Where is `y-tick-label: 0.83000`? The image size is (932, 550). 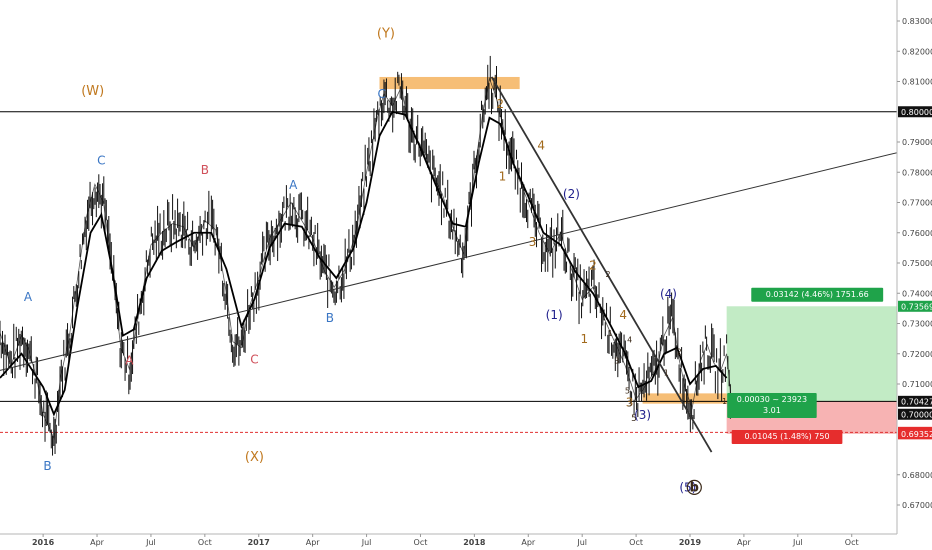
y-tick-label: 0.83000 is located at coordinates (917, 21).